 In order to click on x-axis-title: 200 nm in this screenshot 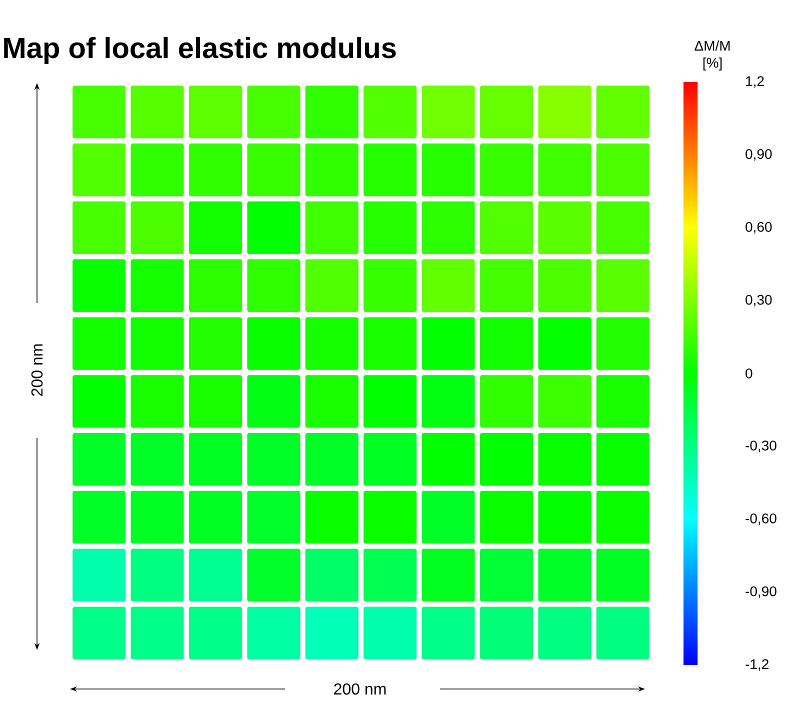, I will do `click(360, 689)`.